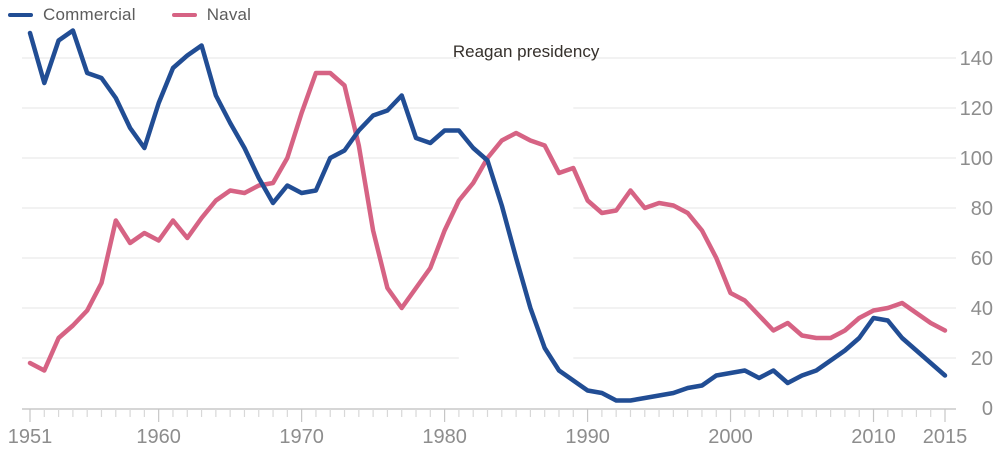 The height and width of the screenshot is (452, 1000). I want to click on reagan-presidency-label: Reagan presidency, so click(526, 51).